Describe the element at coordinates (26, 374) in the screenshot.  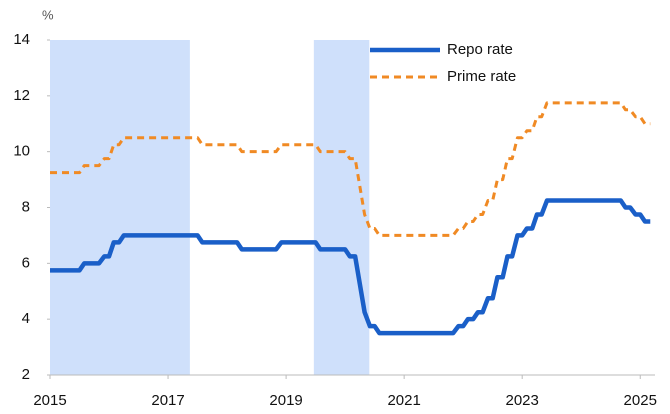
I see `y-tick-label: 2` at that location.